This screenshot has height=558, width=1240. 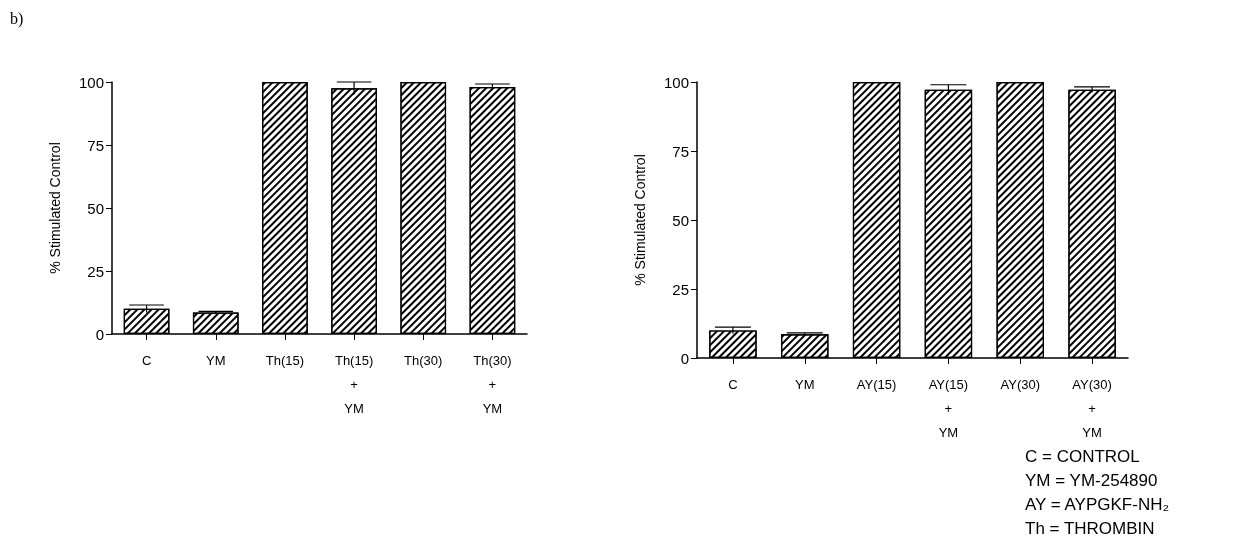 I want to click on x-tick-label: AY(15) + YM, so click(x=948, y=408).